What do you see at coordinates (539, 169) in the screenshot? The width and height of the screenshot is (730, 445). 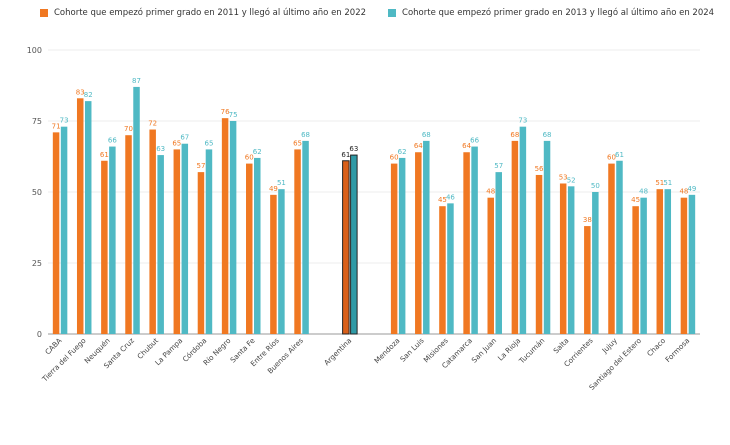 I see `data-label-s1-20: 56` at bounding box center [539, 169].